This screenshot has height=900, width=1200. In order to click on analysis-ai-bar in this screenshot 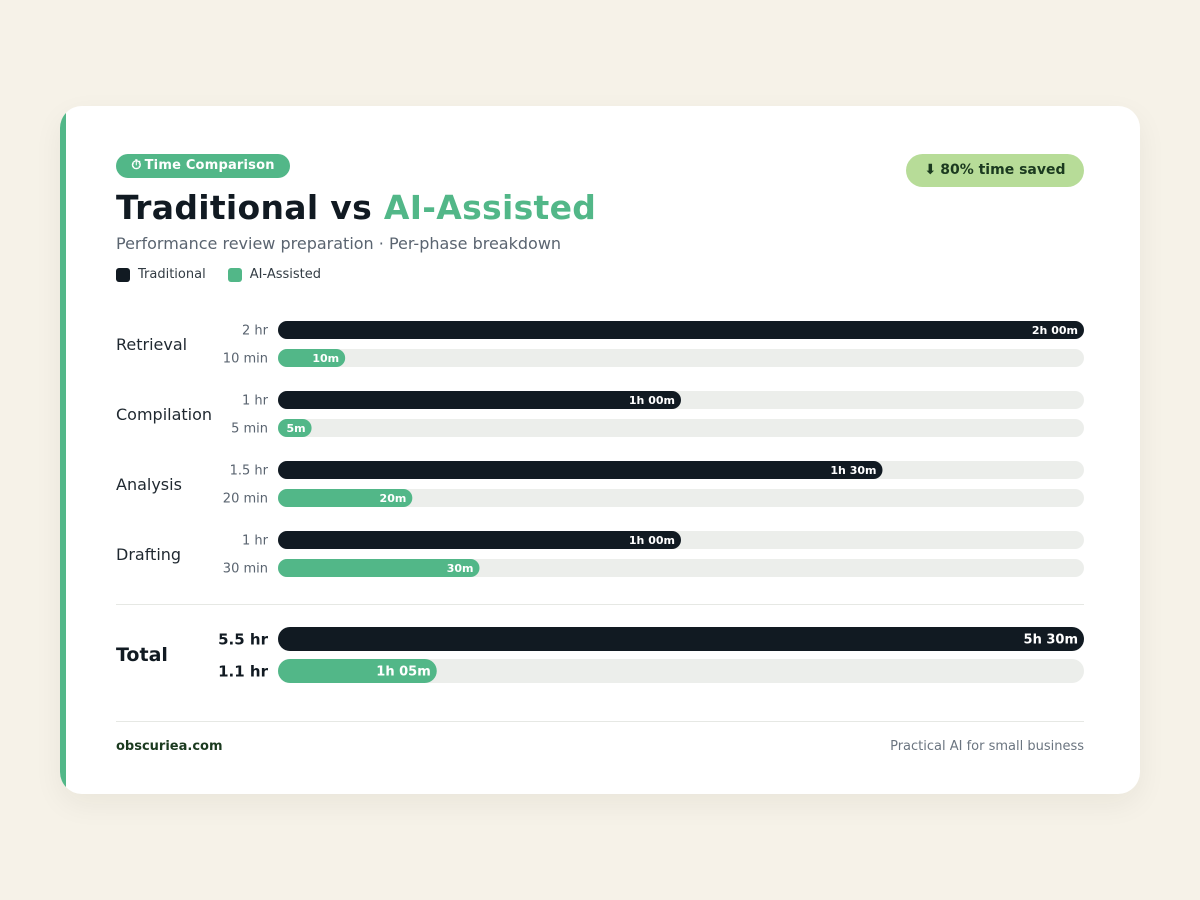, I will do `click(345, 498)`.